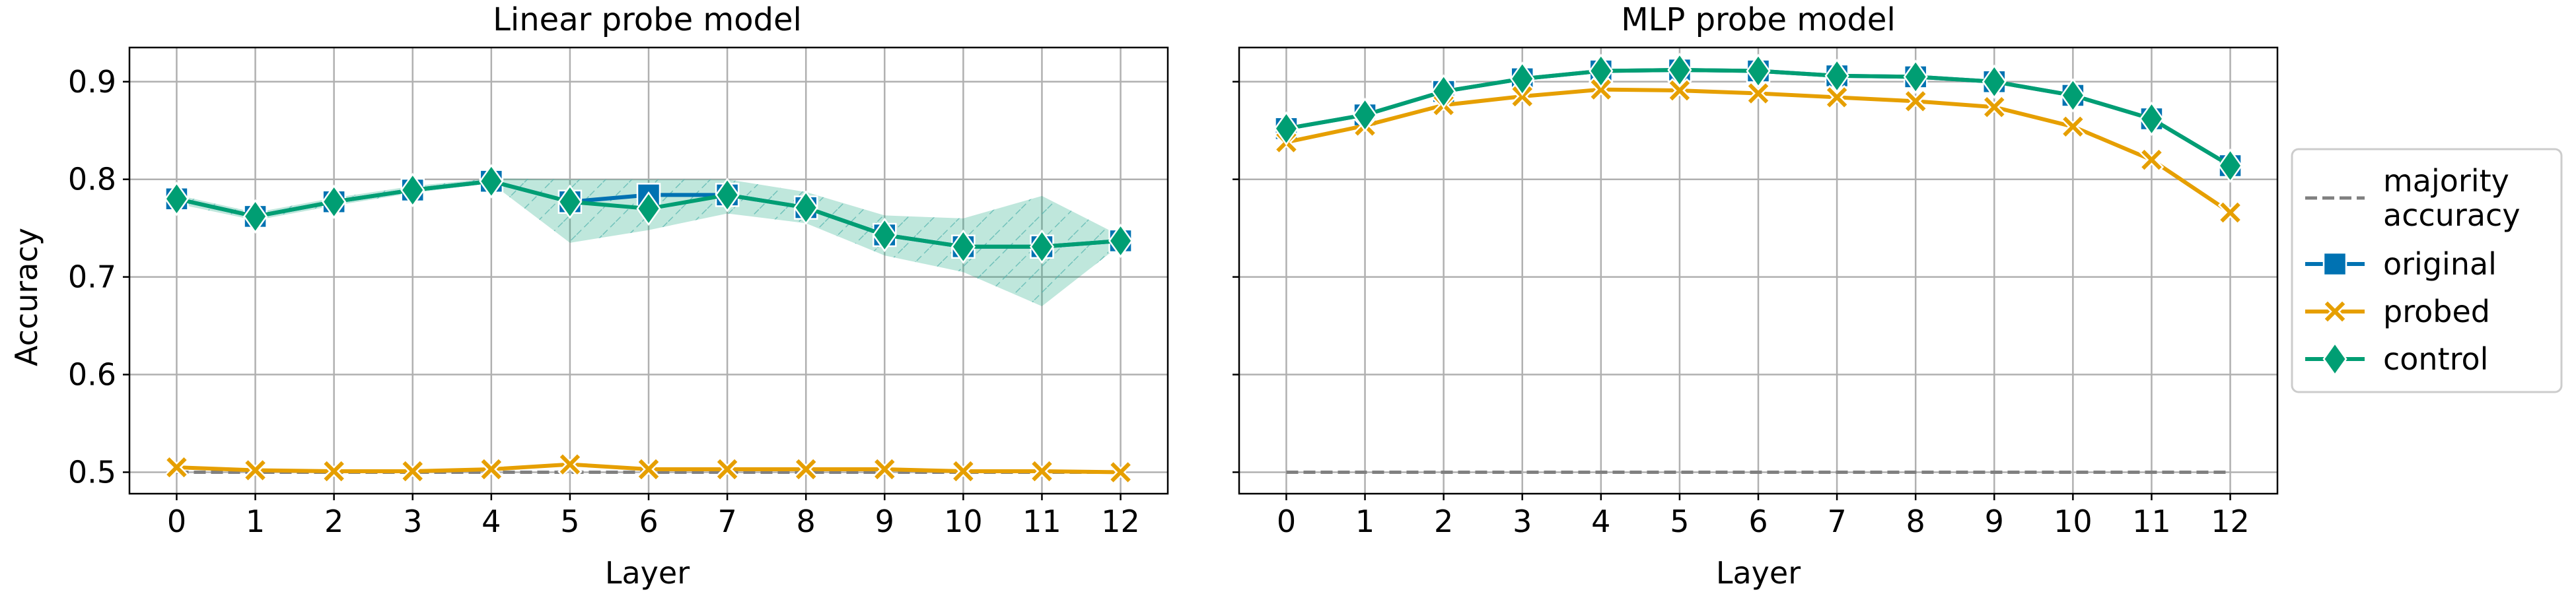 This screenshot has height=594, width=2576. I want to click on y-axis-title: Accuracy, so click(27, 297).